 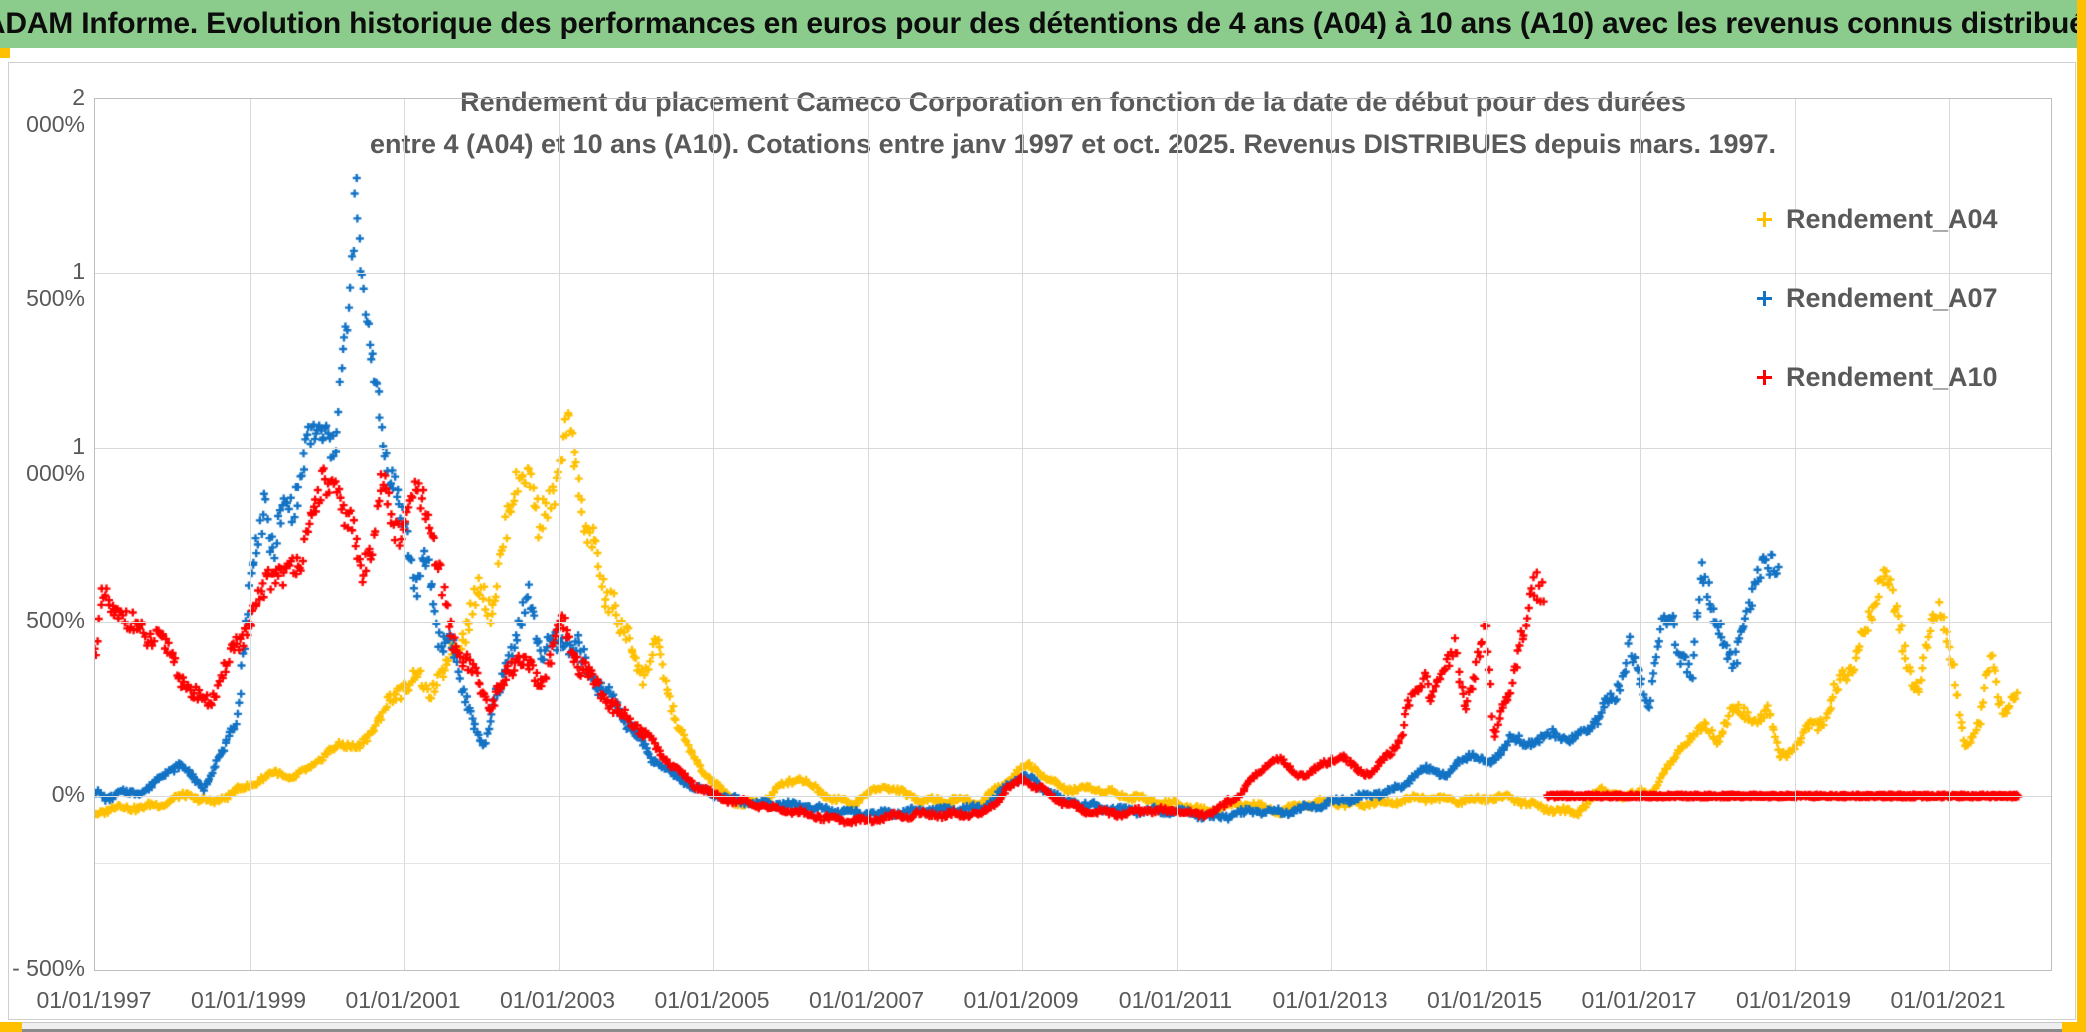 What do you see at coordinates (1484, 1000) in the screenshot?
I see `x-axis-tick-label: 01/01/2015` at bounding box center [1484, 1000].